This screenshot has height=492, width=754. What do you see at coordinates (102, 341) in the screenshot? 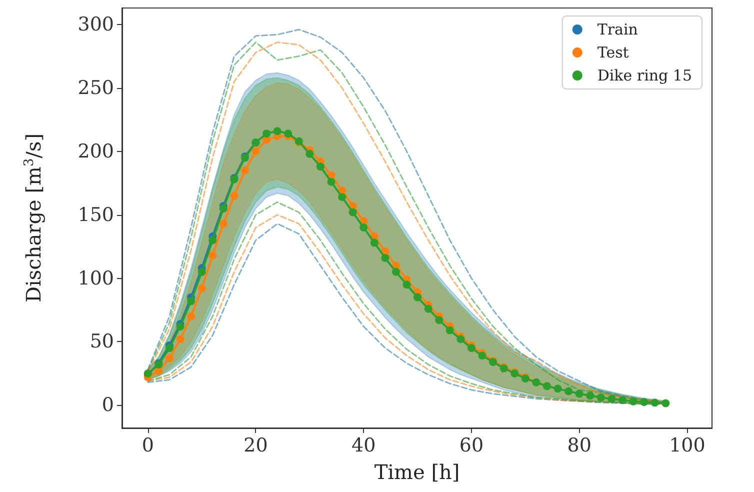
I see `y-tick-label: 50` at bounding box center [102, 341].